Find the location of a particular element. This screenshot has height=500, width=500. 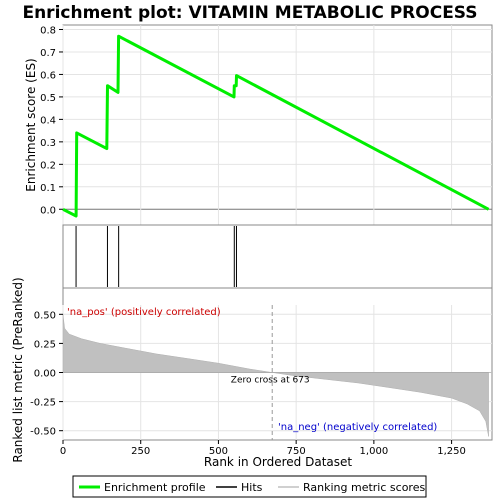

top-y-tick-label: 0.0 is located at coordinates (48, 210).